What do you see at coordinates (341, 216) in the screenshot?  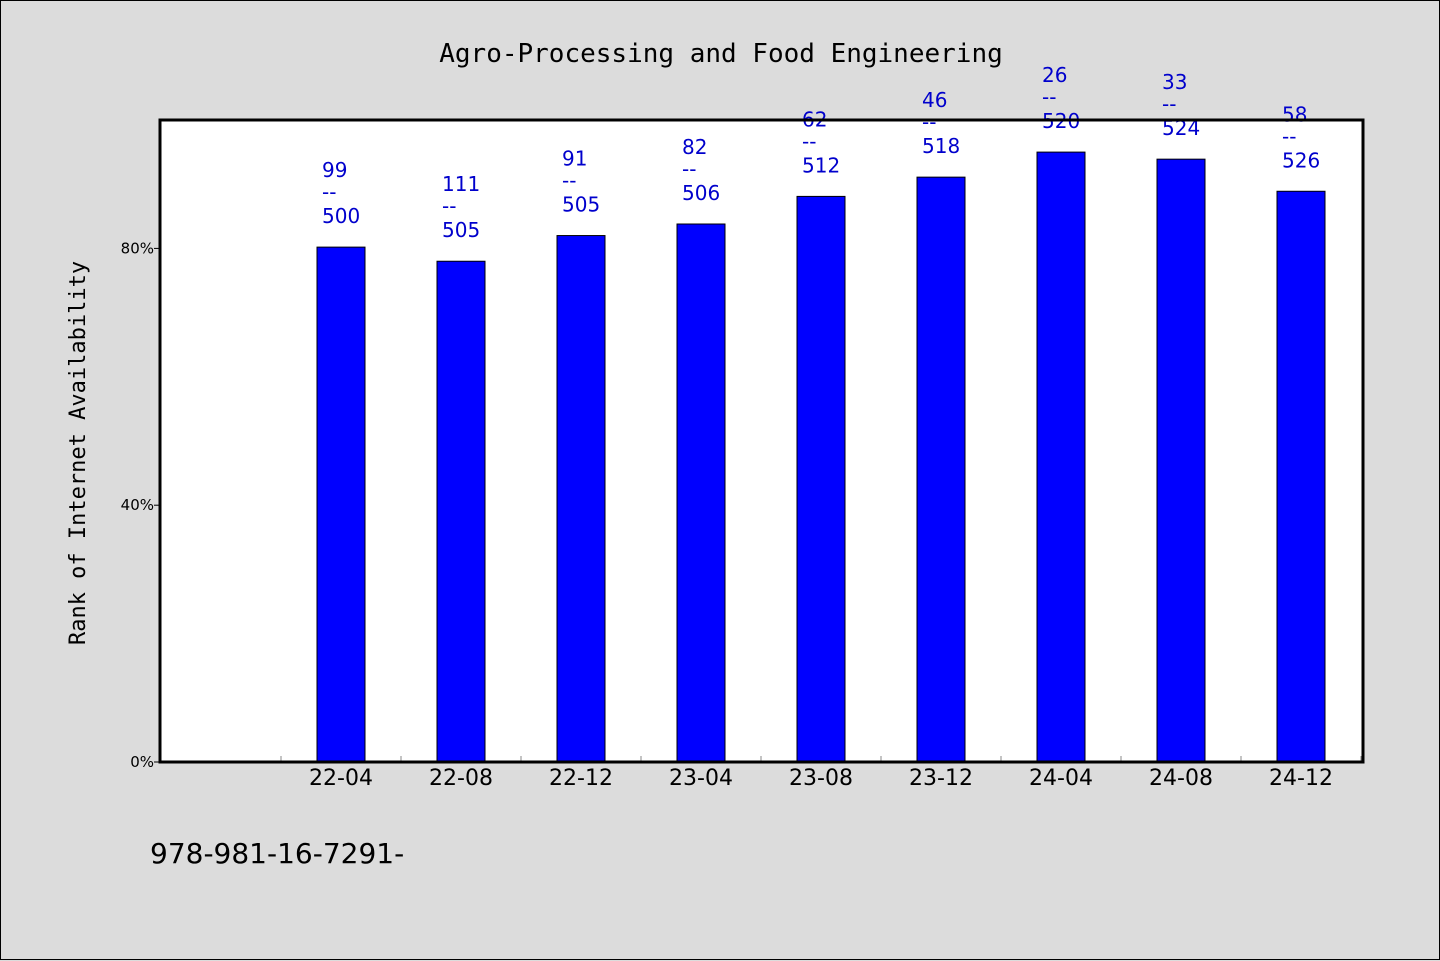 I see `bar-label-bottom: 500` at bounding box center [341, 216].